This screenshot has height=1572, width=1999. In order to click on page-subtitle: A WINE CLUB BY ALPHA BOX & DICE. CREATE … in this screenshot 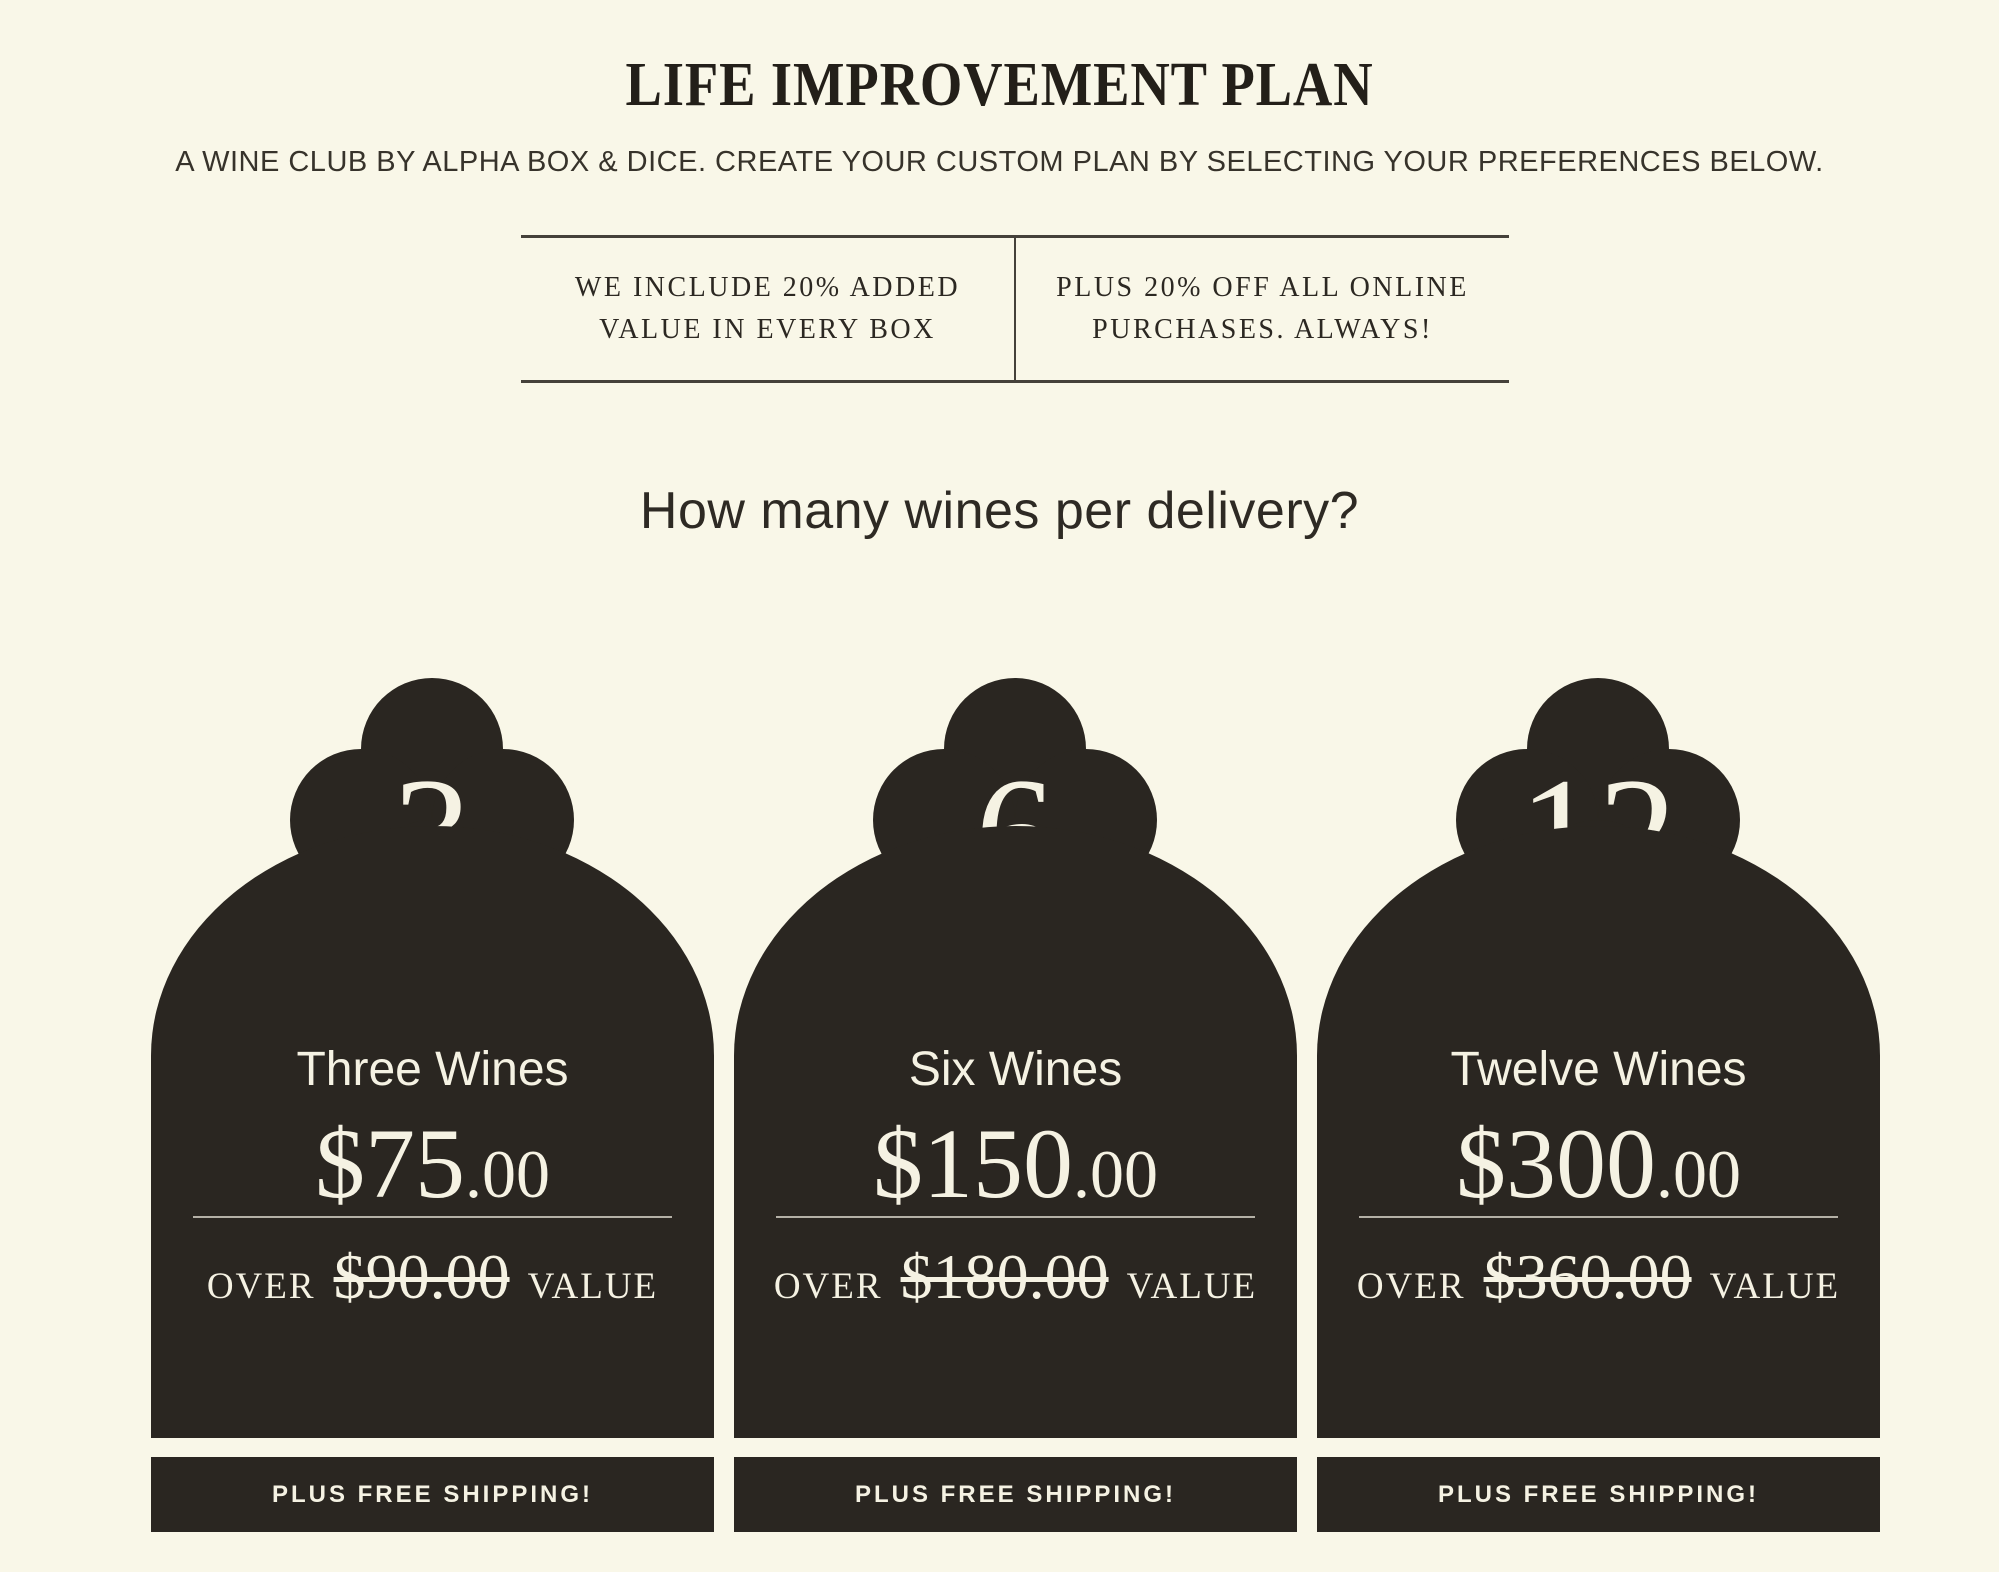, I will do `click(999, 162)`.